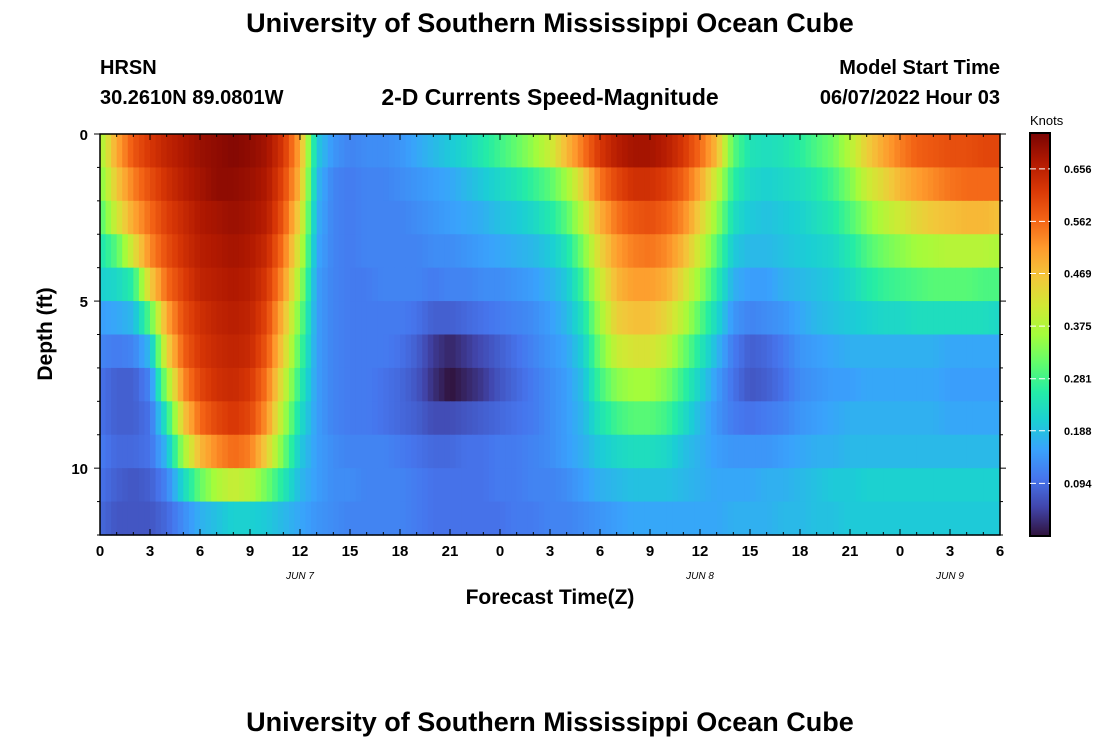 The image size is (1100, 750). What do you see at coordinates (350, 551) in the screenshot?
I see `x-tick-label: 15` at bounding box center [350, 551].